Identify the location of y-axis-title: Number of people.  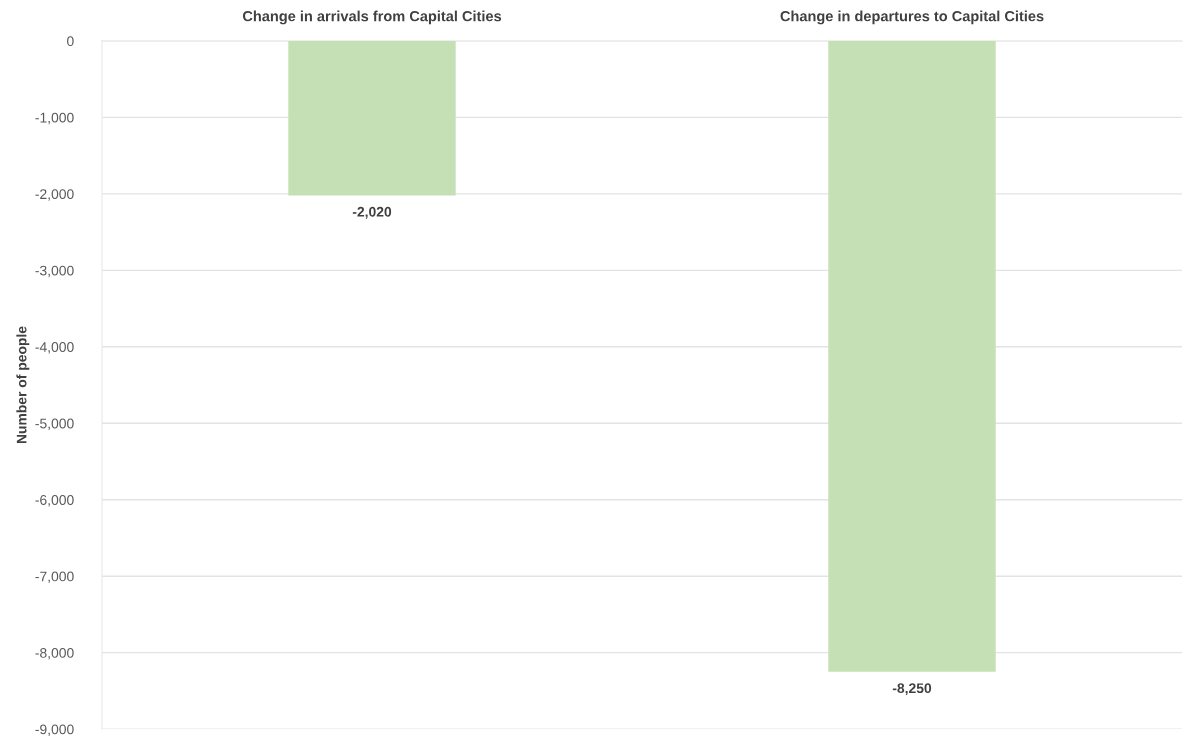
(23, 385).